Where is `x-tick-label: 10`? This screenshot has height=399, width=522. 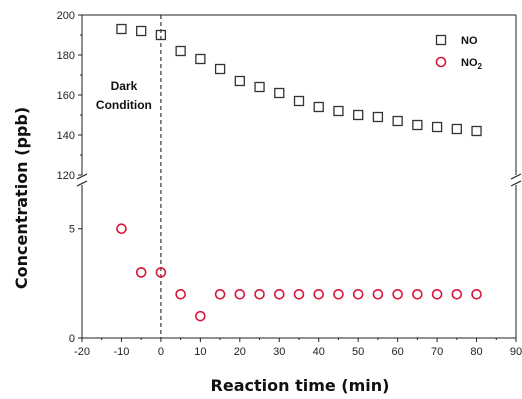 x-tick-label: 10 is located at coordinates (200, 352).